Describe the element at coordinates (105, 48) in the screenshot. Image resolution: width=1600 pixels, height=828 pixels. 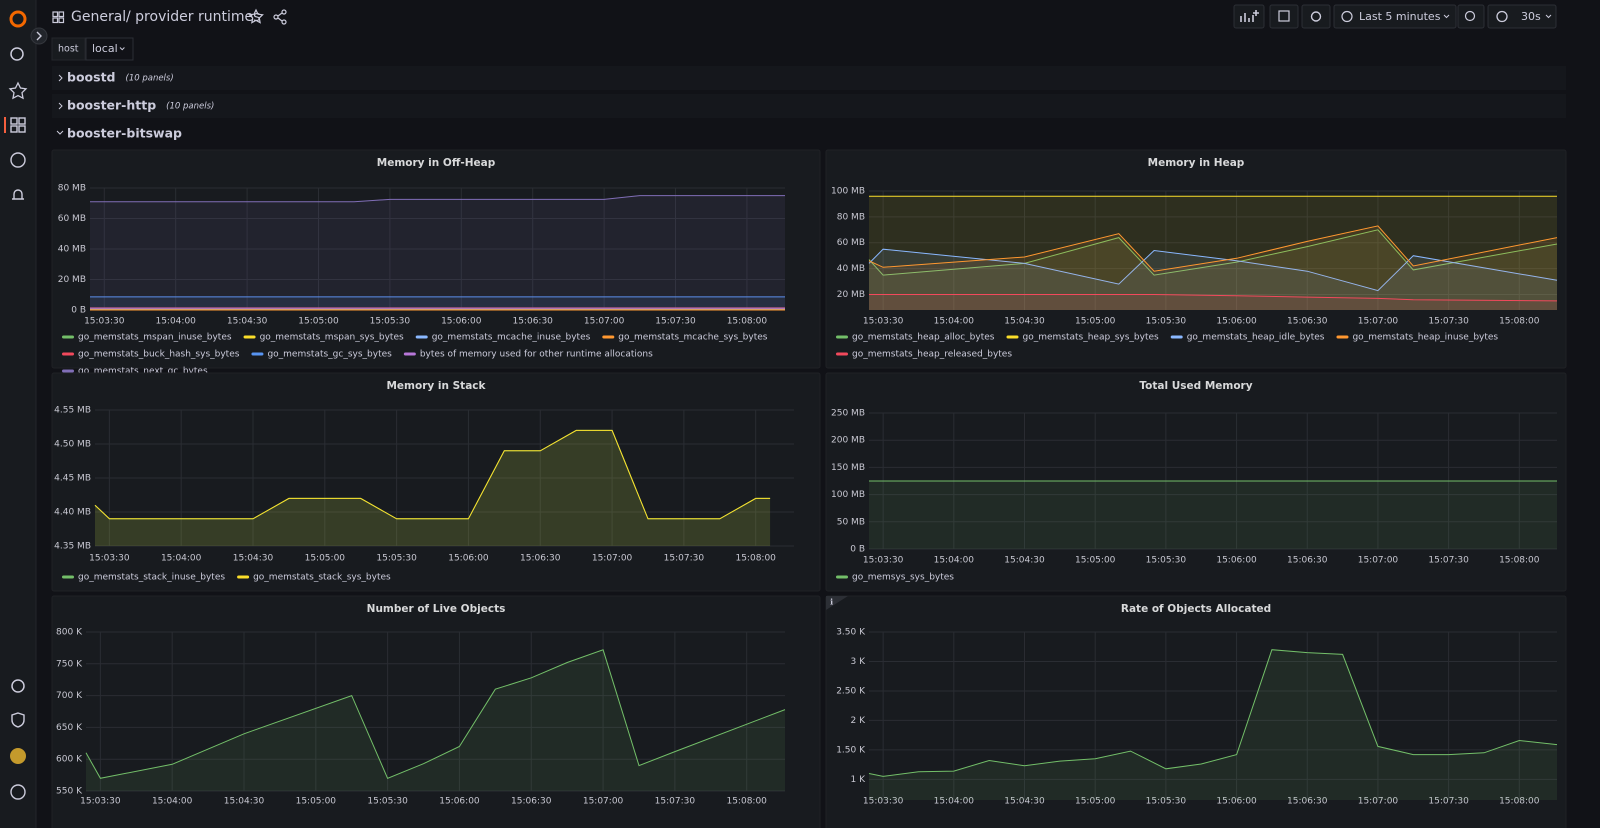
I see `variable-value: local` at that location.